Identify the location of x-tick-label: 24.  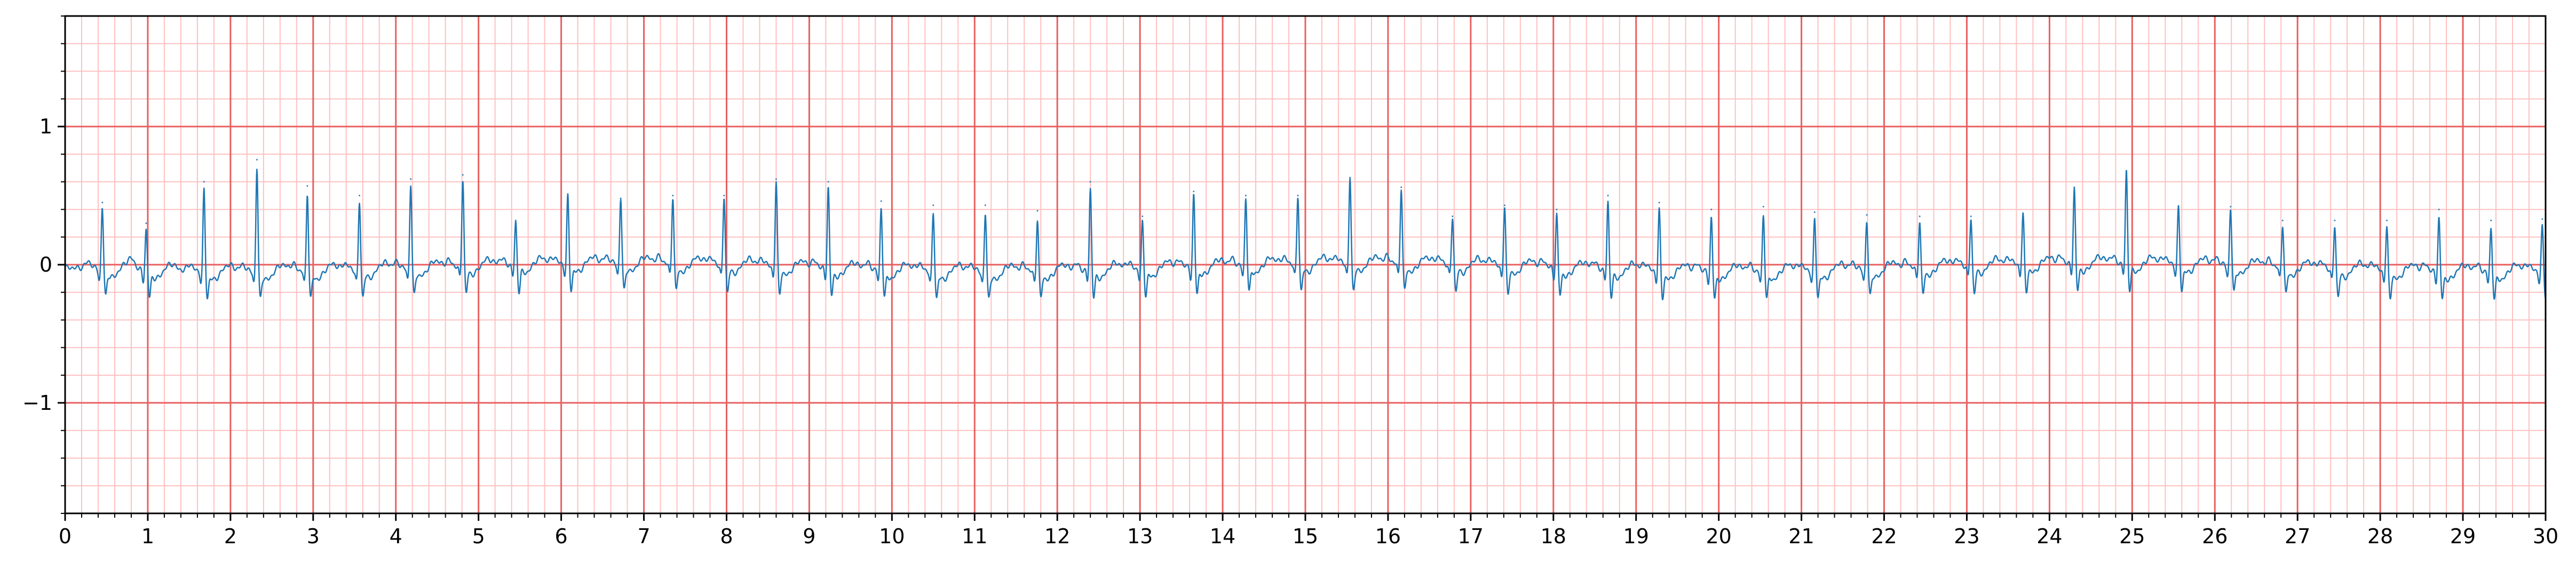
(2049, 536).